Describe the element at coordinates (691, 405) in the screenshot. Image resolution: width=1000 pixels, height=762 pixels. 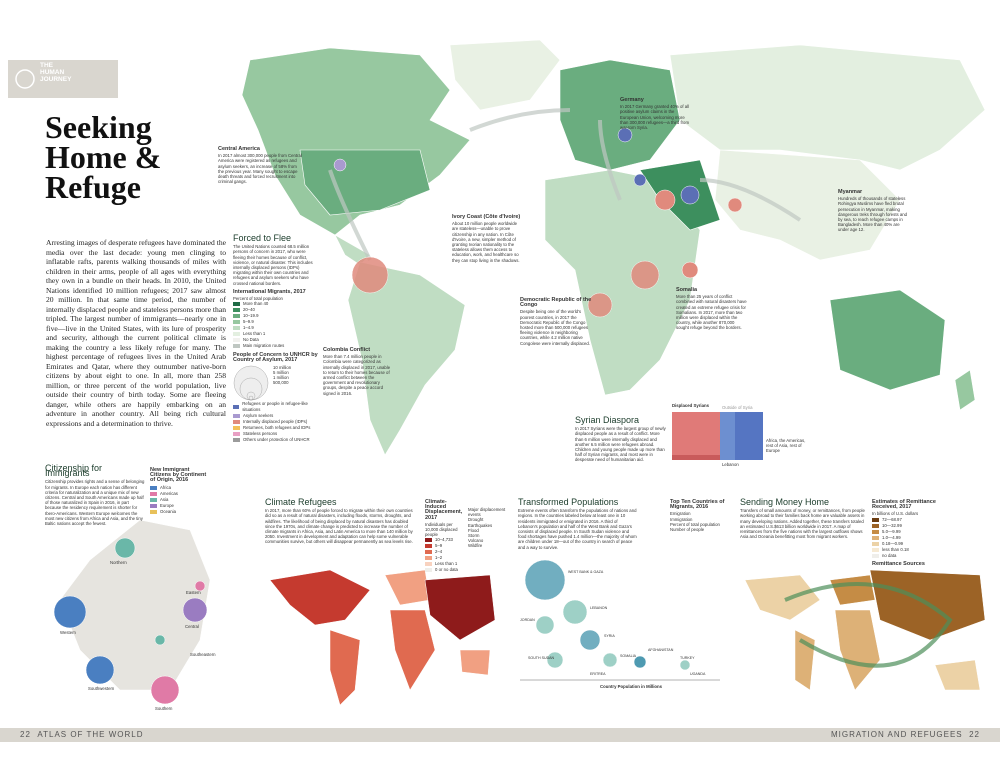
I see `treemap-title: Displaced Syrians` at that location.